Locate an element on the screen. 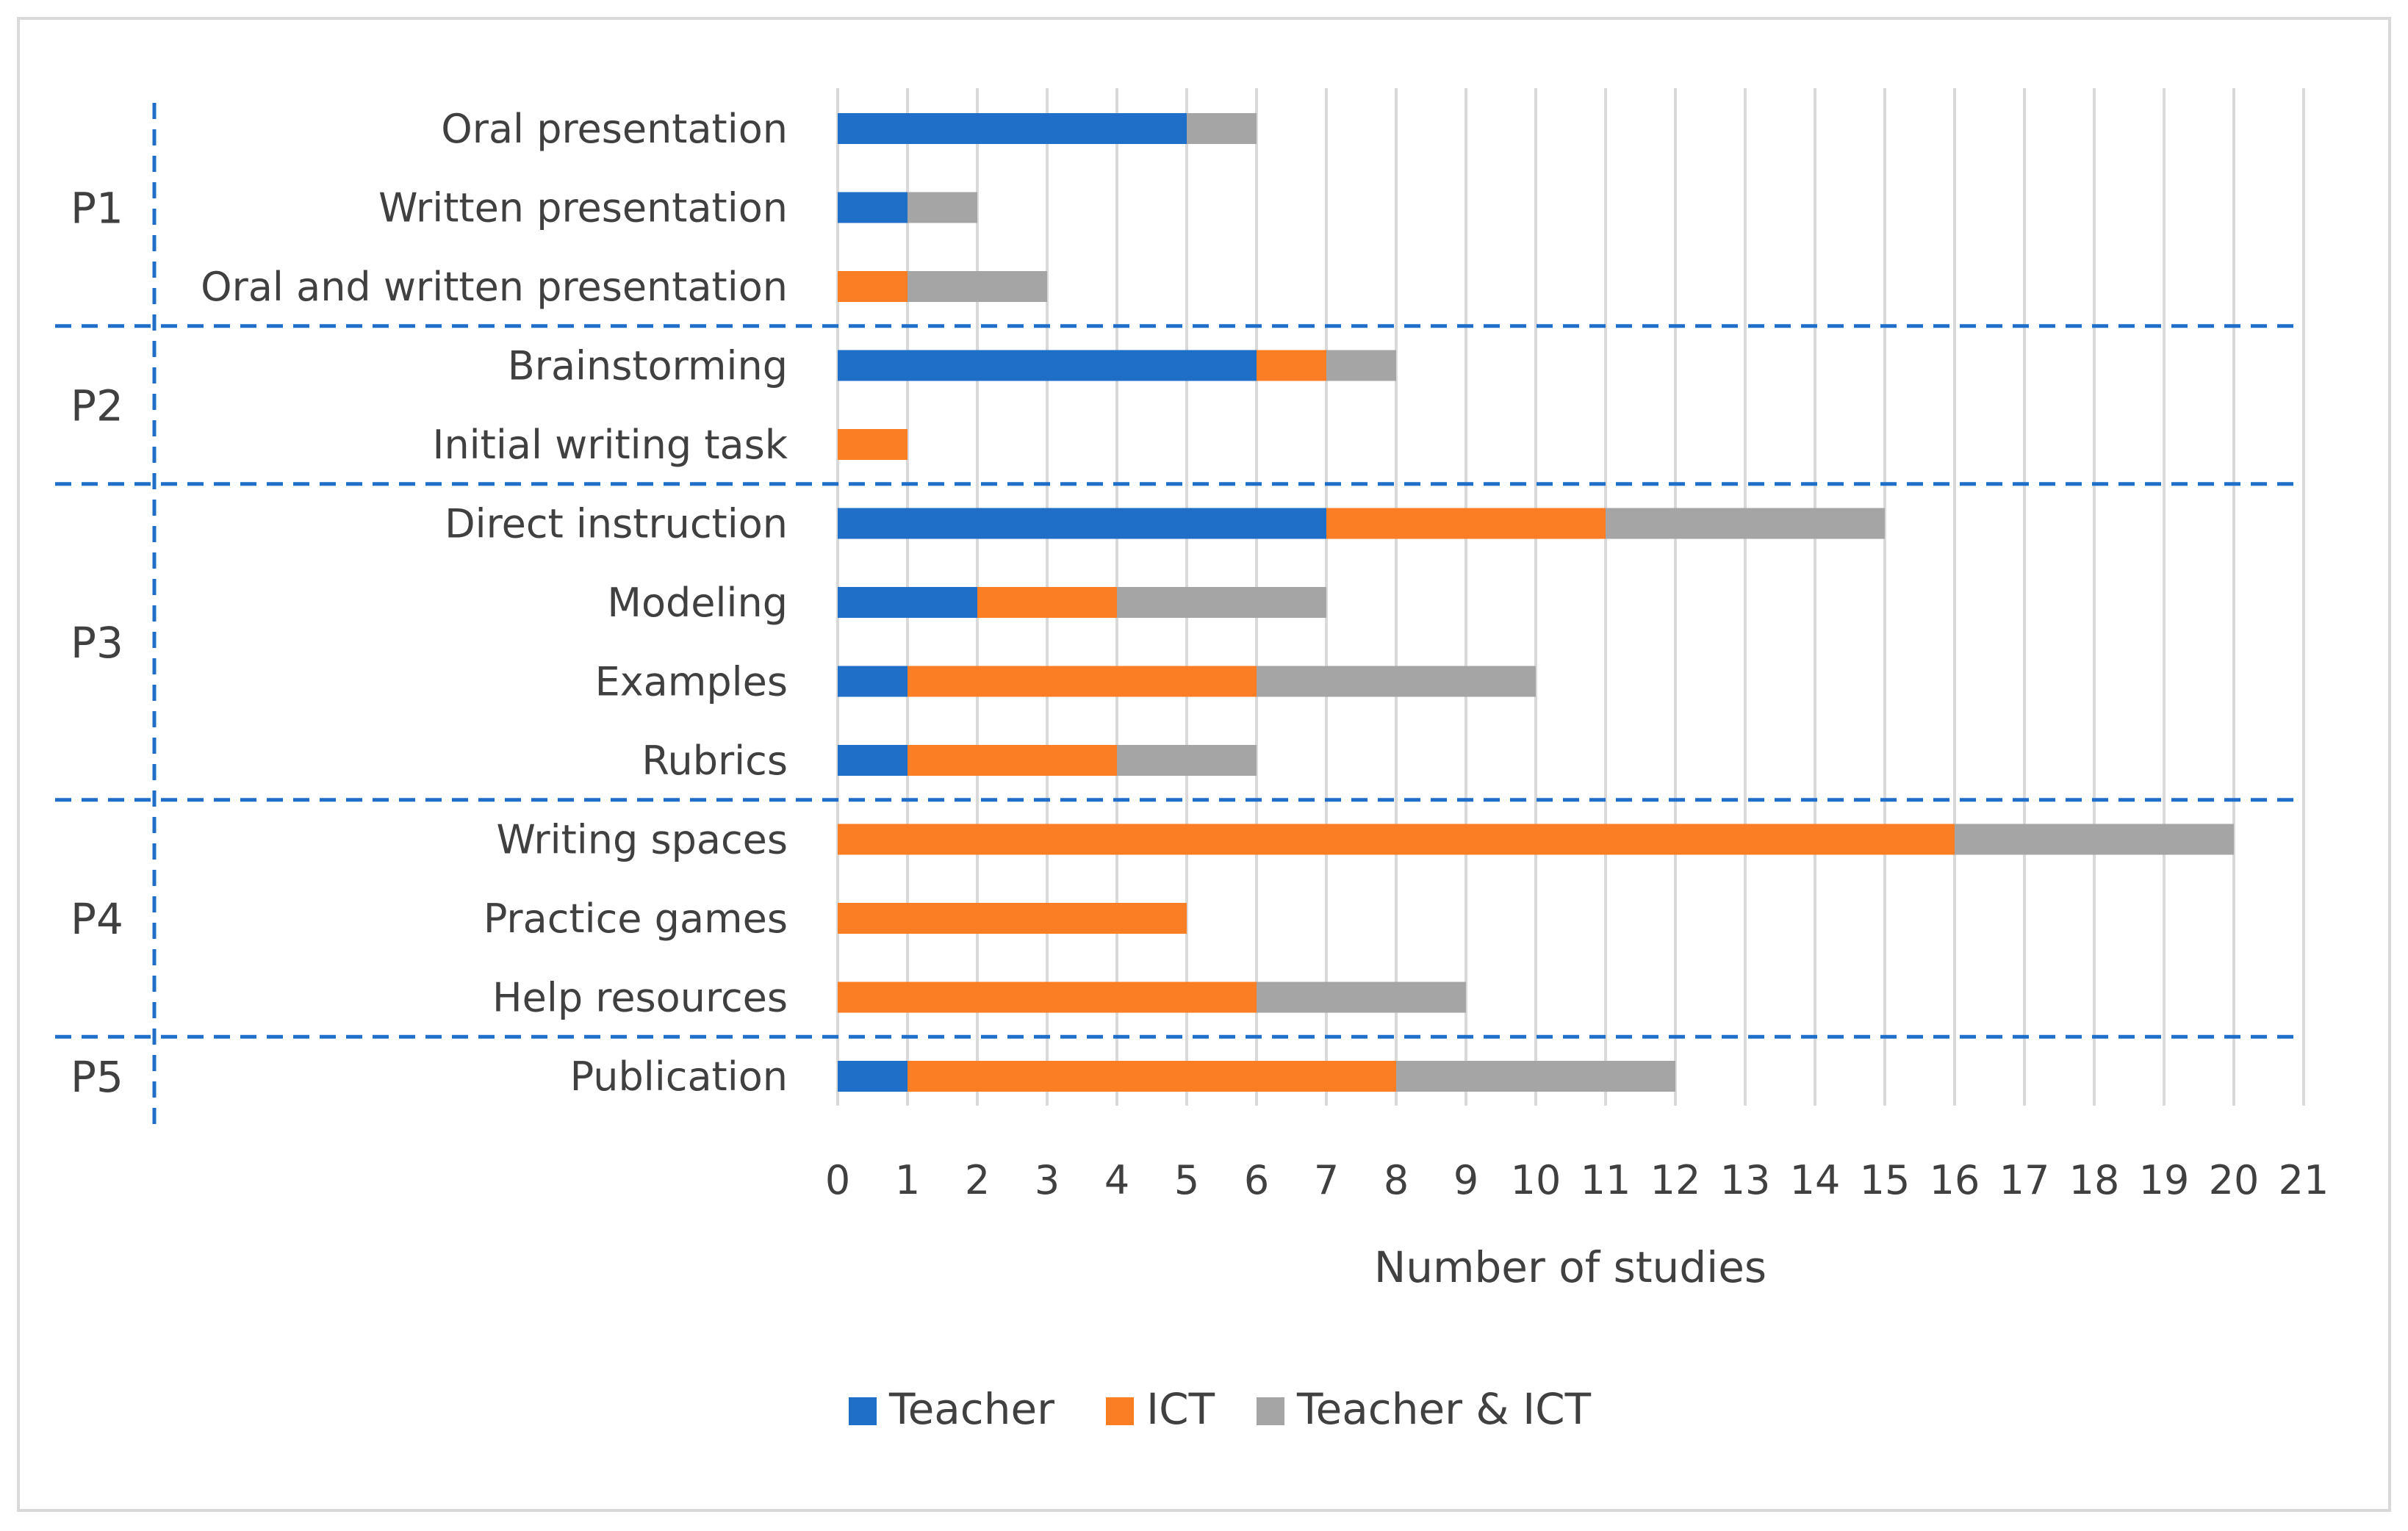  legend: Teacher ICT Teacher & ICT is located at coordinates (1220, 1409).